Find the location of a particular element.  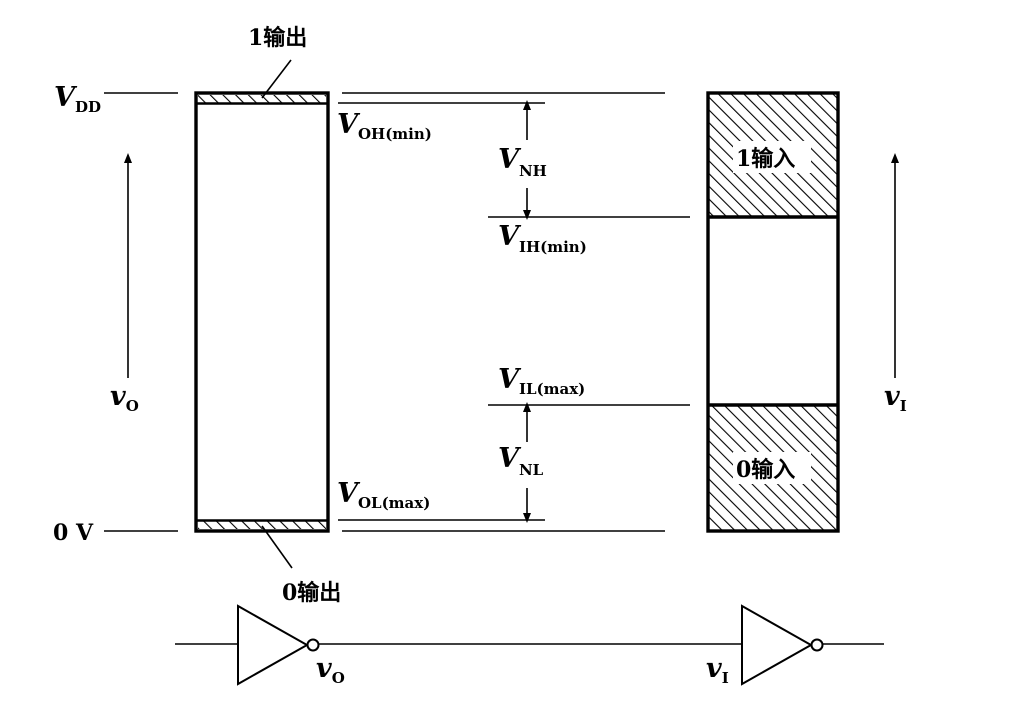

output-bar-outline is located at coordinates (262, 312).